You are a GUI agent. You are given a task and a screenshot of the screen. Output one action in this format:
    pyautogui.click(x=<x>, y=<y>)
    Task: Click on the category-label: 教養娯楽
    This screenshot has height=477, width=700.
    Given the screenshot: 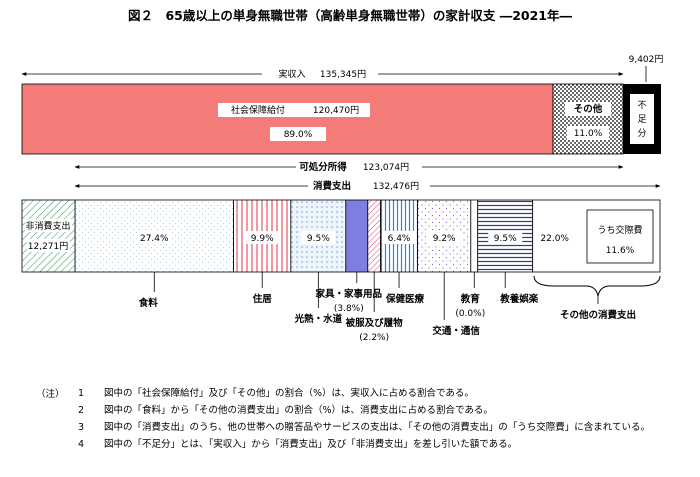 What is the action you would take?
    pyautogui.click(x=519, y=299)
    